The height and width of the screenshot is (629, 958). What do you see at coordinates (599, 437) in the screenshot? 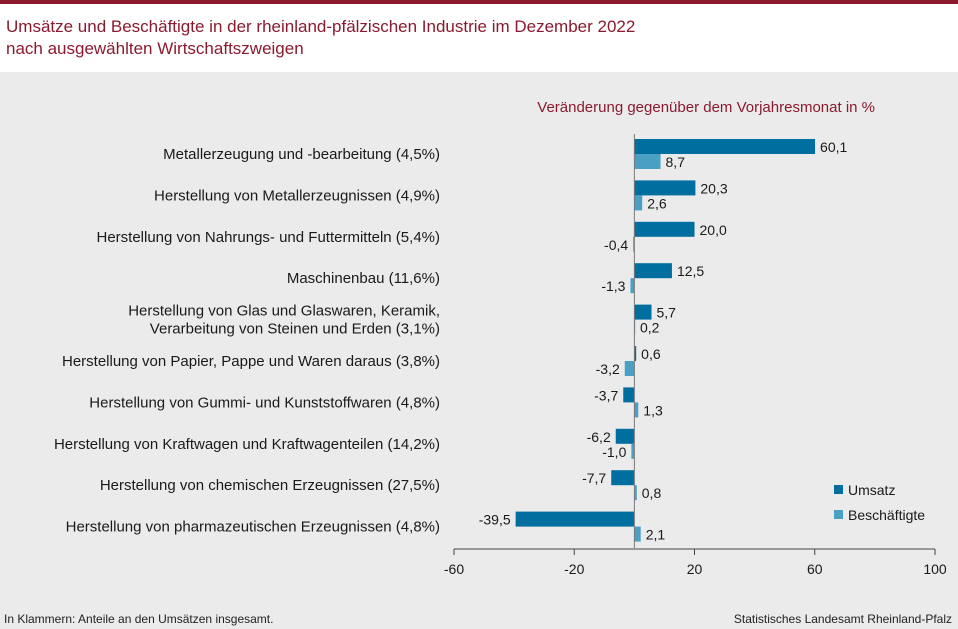
I see `data-label: -6,2` at bounding box center [599, 437].